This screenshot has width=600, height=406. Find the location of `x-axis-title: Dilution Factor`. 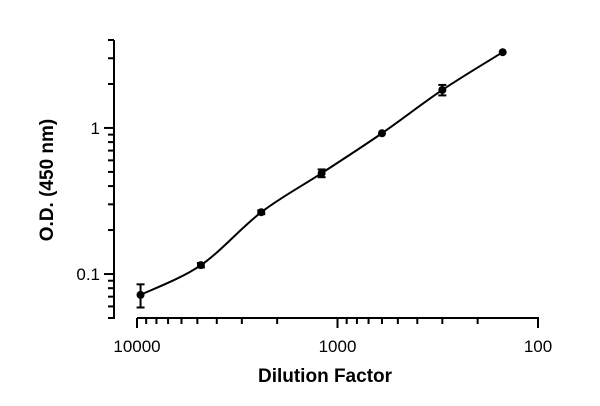

x-axis-title: Dilution Factor is located at coordinates (325, 376).